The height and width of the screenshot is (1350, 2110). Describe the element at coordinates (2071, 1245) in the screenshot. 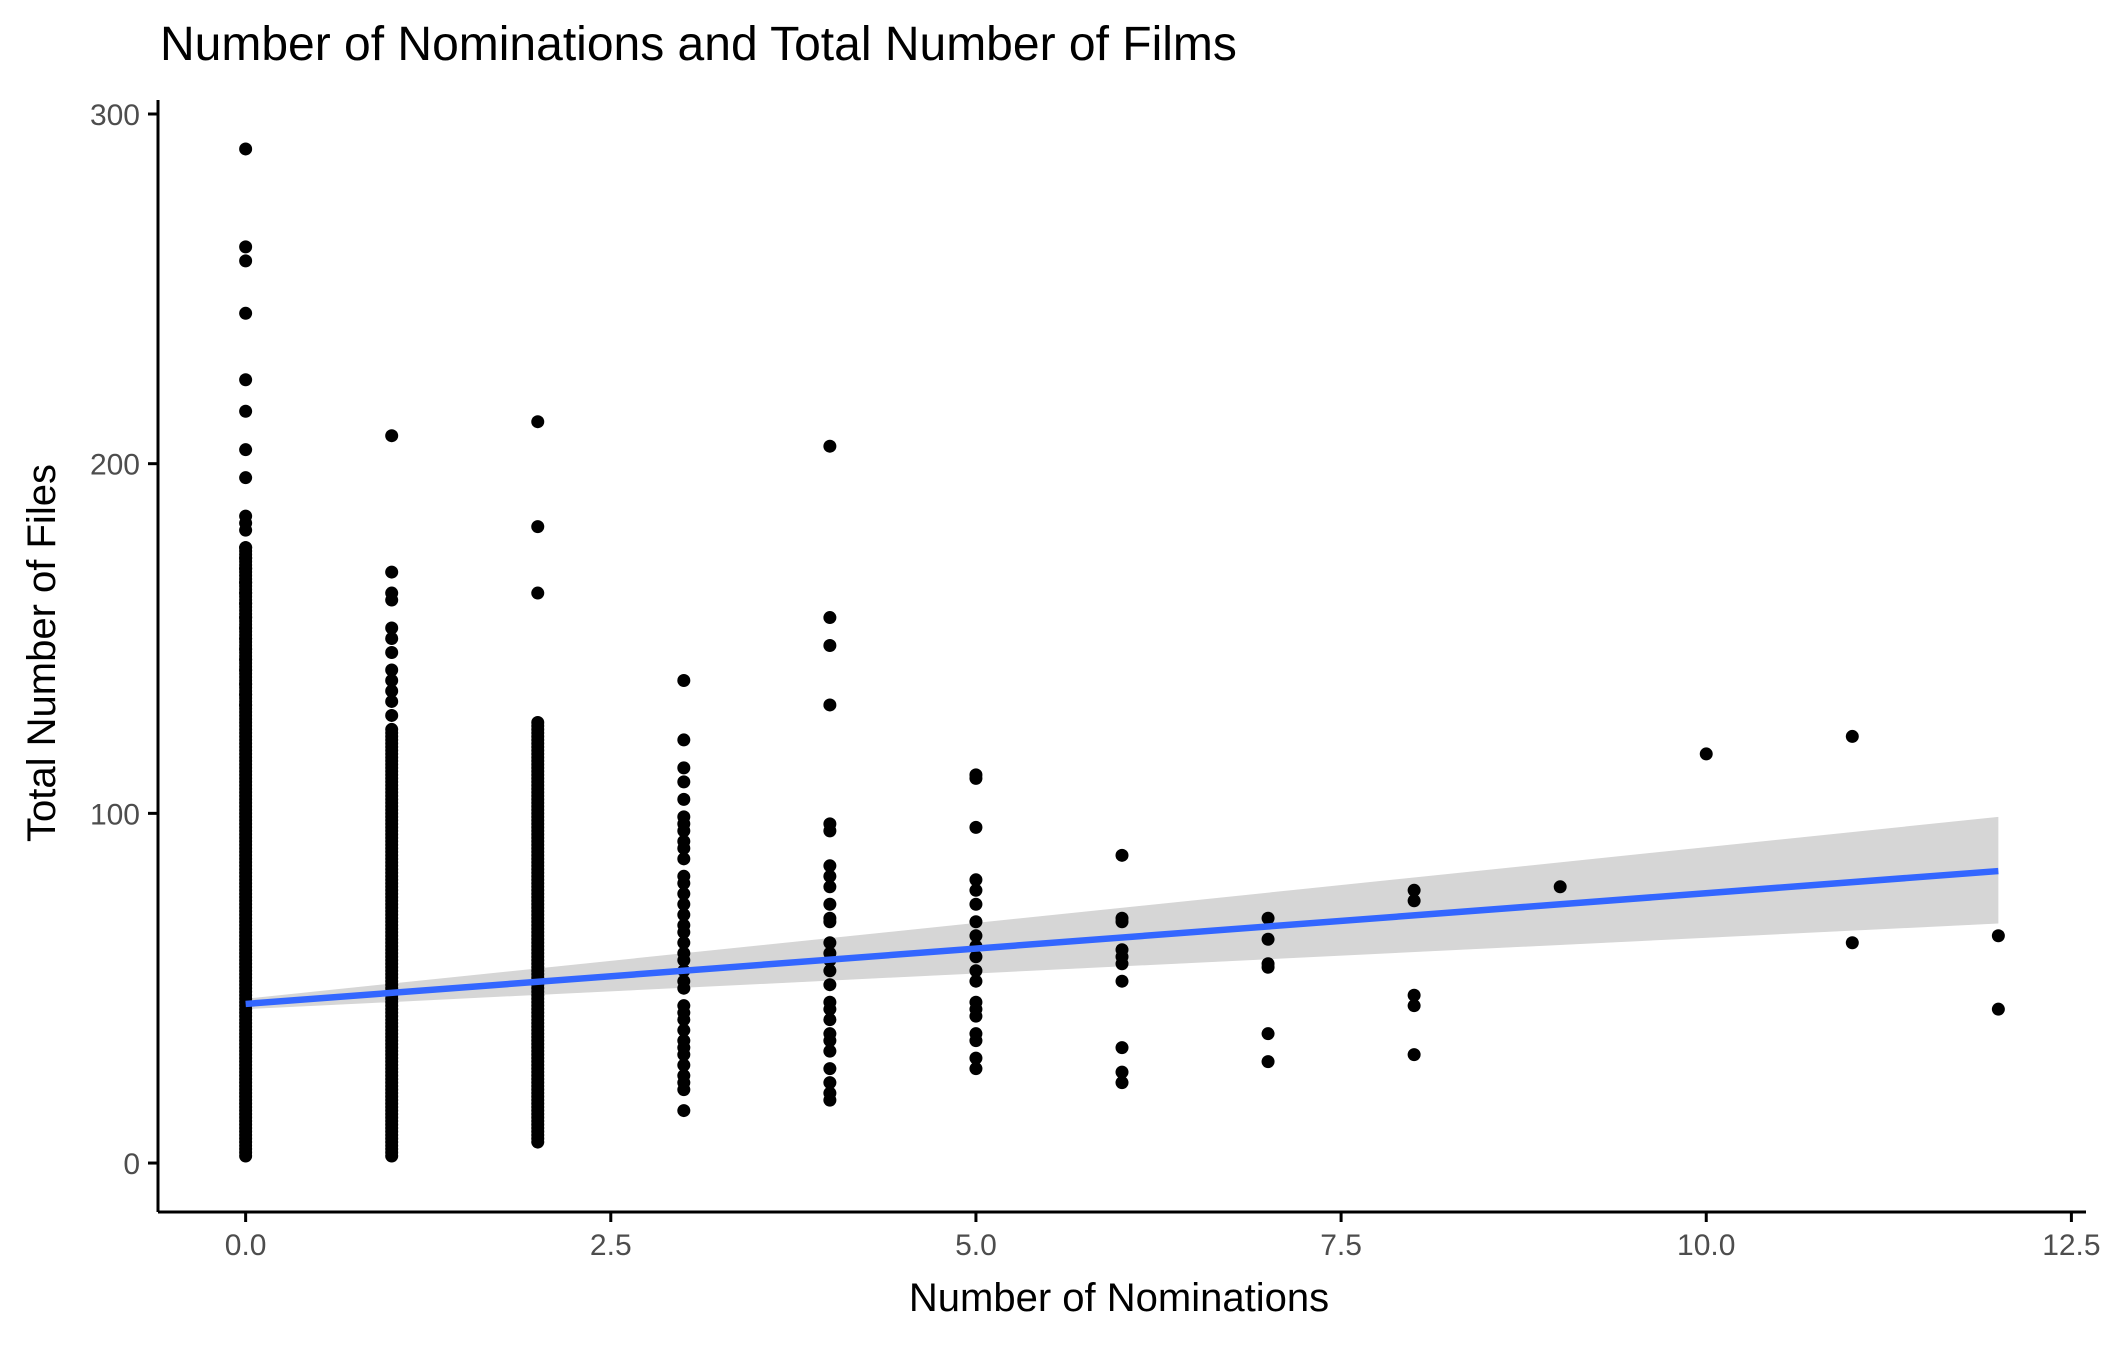

I see `x-tick-label: 12.5` at that location.